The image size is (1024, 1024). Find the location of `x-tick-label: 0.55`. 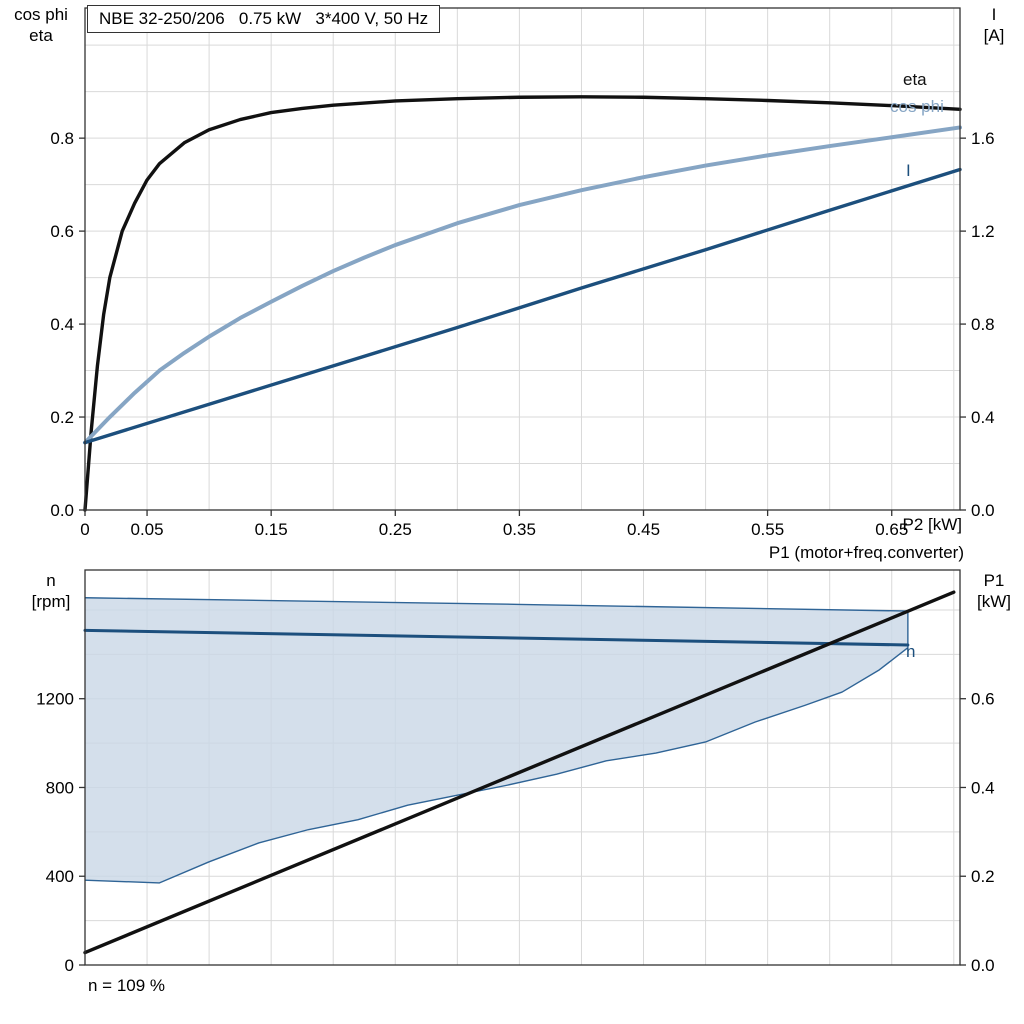

x-tick-label: 0.55 is located at coordinates (767, 529).